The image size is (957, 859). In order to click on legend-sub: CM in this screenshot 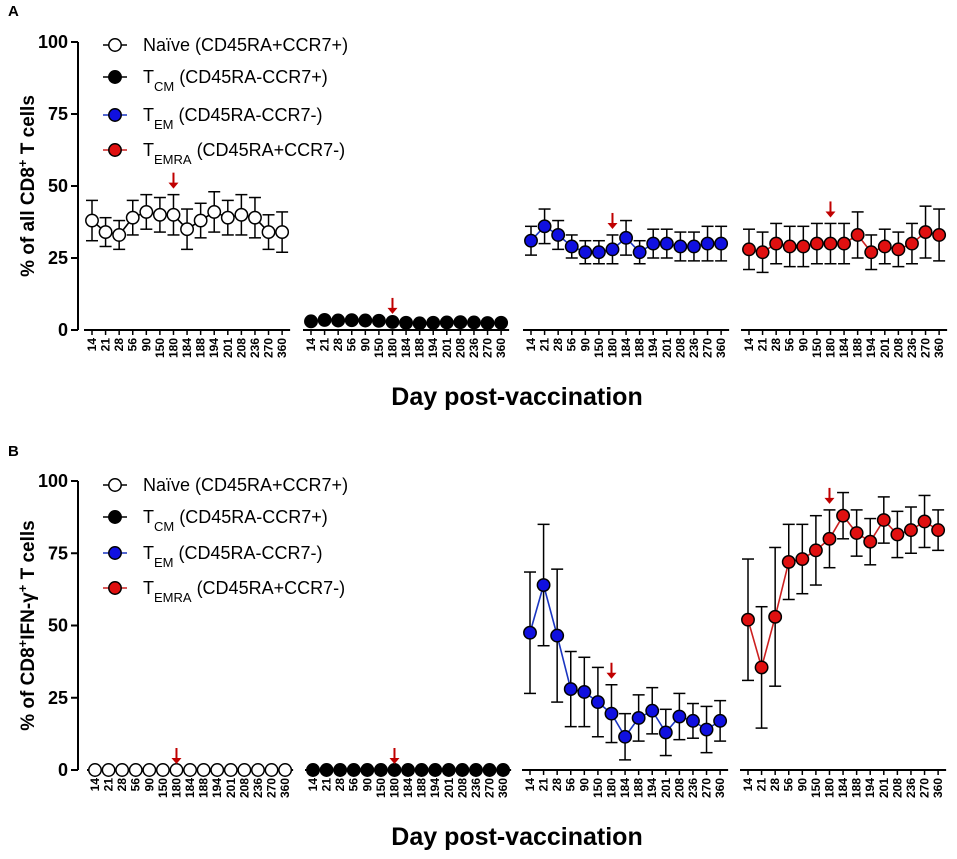, I will do `click(164, 86)`.